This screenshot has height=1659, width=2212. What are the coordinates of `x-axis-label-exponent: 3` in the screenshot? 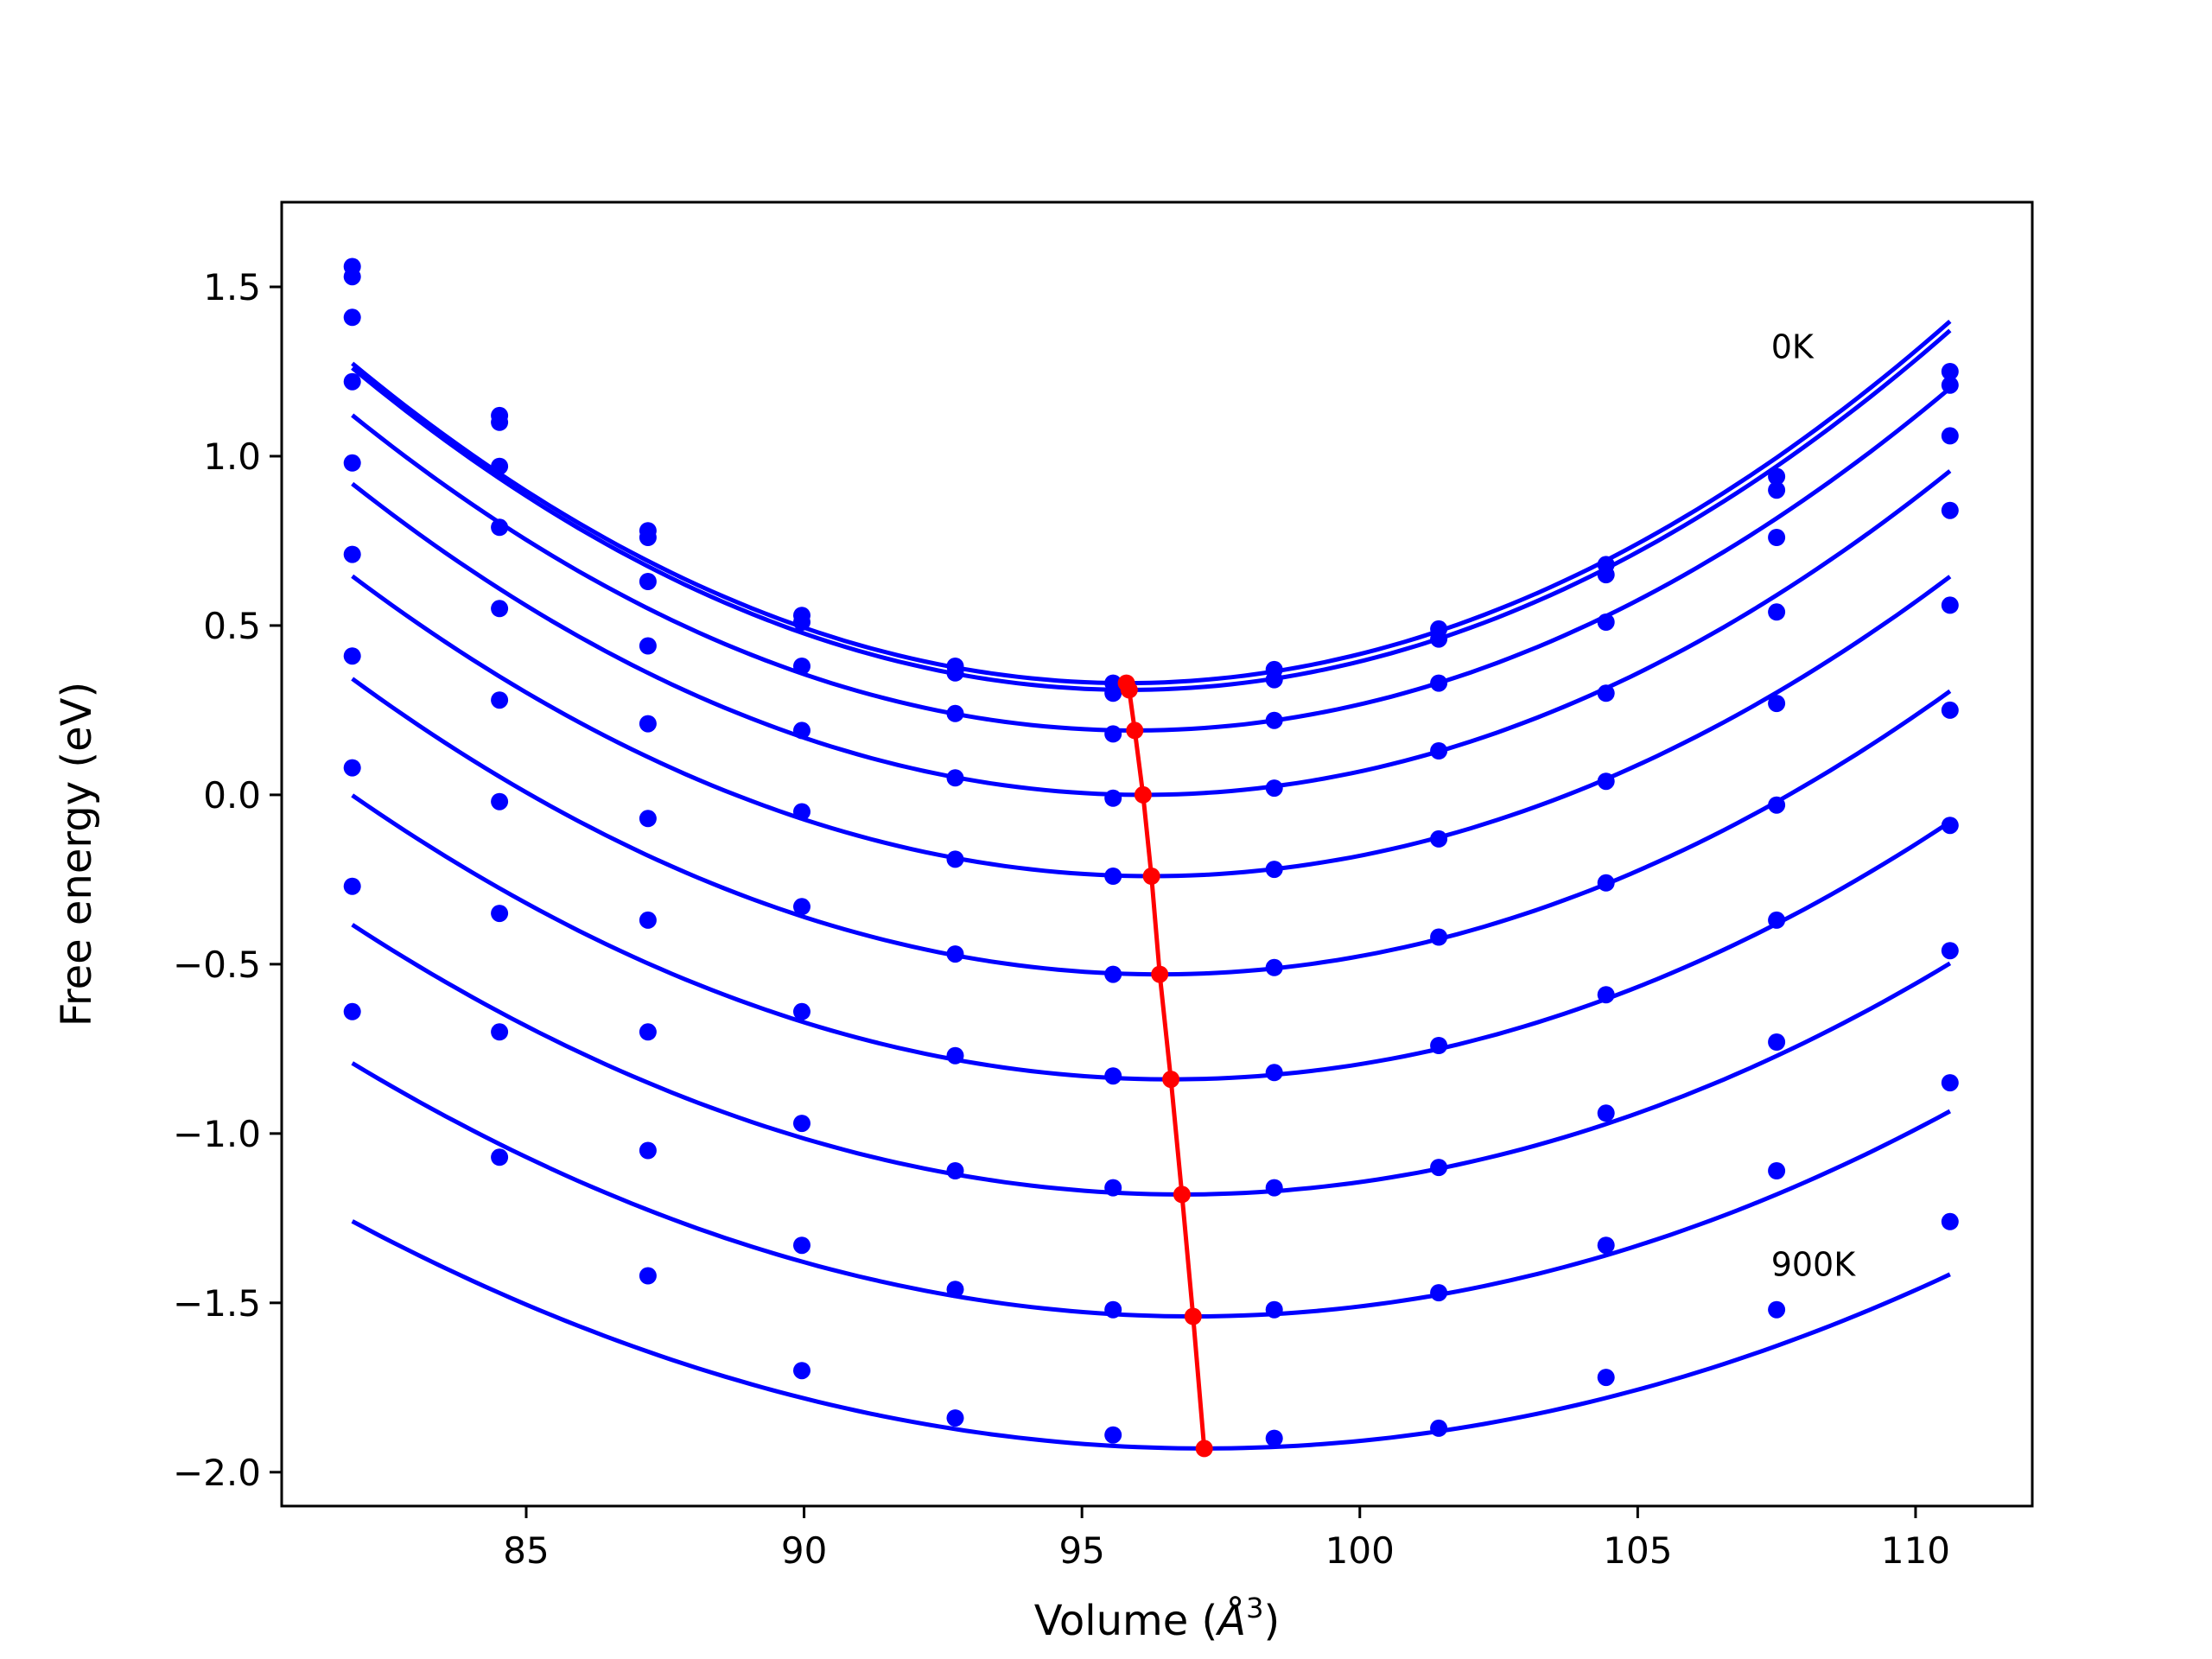 It's located at (1254, 1608).